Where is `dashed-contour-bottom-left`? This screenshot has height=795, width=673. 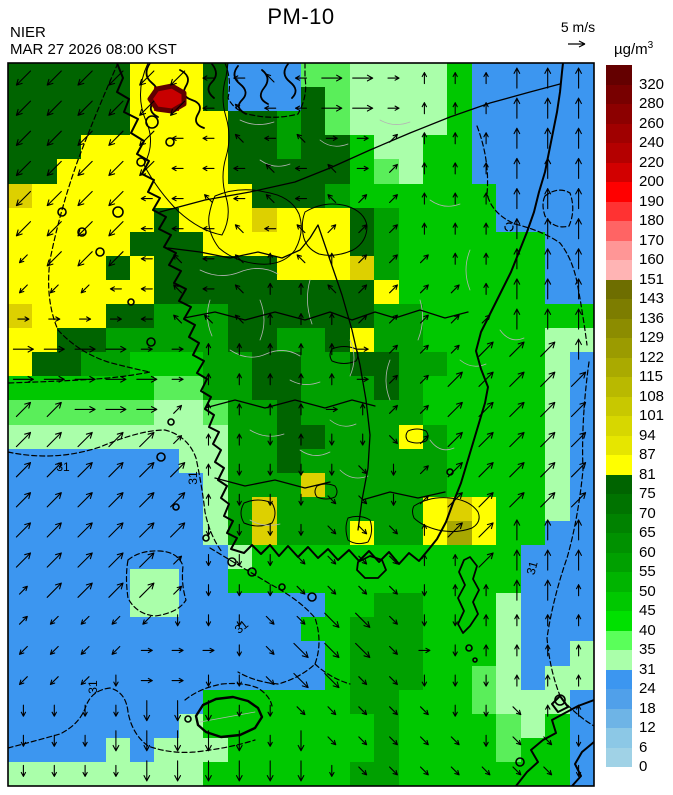
dashed-contour-bottom-left is located at coordinates (132, 720).